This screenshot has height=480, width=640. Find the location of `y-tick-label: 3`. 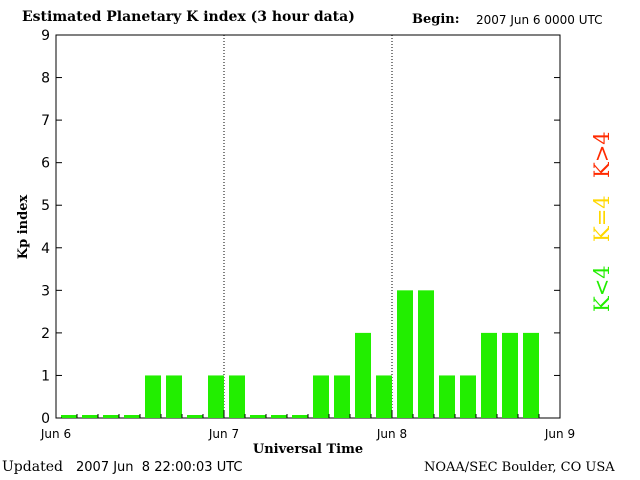

y-tick-label: 3 is located at coordinates (45, 291).